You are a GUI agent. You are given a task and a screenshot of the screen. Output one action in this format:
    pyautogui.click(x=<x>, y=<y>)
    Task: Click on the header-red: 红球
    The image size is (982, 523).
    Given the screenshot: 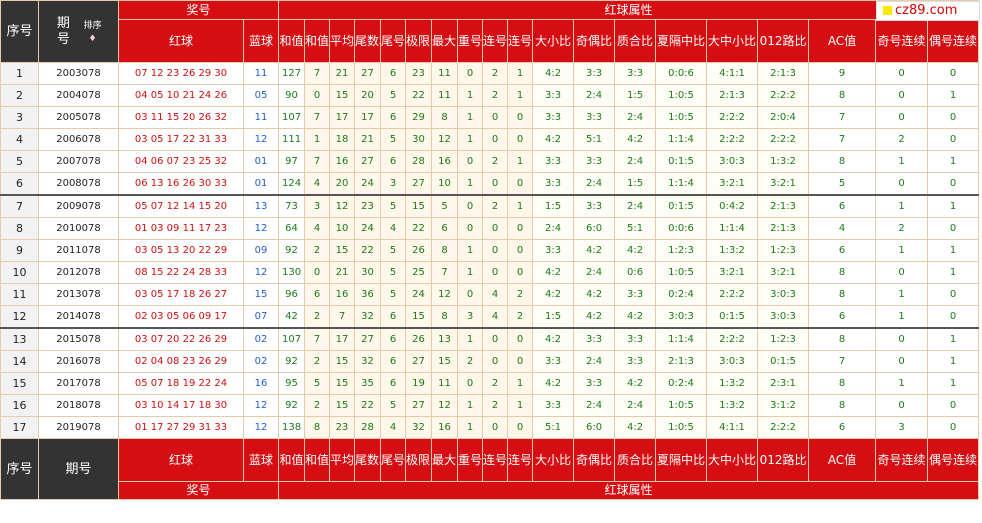 What is the action you would take?
    pyautogui.click(x=181, y=41)
    